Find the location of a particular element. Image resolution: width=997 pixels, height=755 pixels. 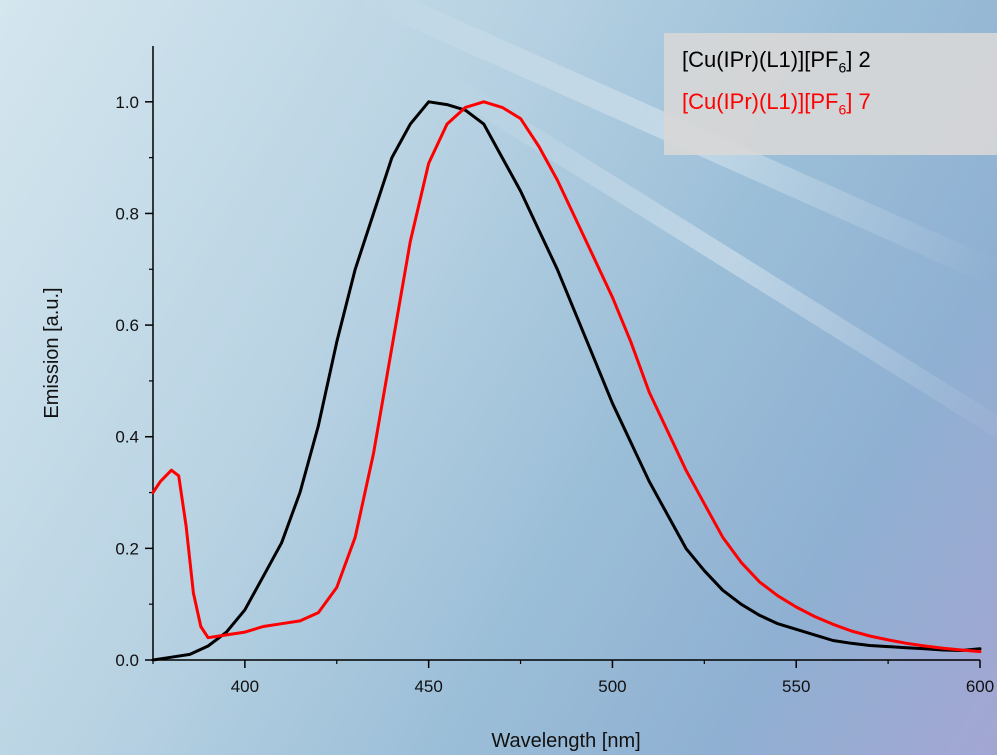

x-tick-label: 450 is located at coordinates (428, 686).